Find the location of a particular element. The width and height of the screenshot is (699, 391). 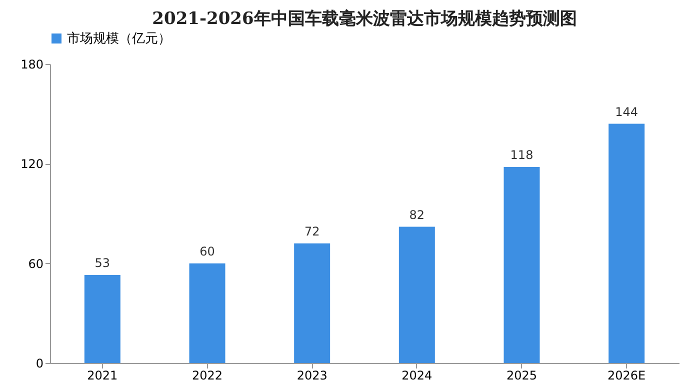

x-tick-label: 2022 is located at coordinates (207, 375).